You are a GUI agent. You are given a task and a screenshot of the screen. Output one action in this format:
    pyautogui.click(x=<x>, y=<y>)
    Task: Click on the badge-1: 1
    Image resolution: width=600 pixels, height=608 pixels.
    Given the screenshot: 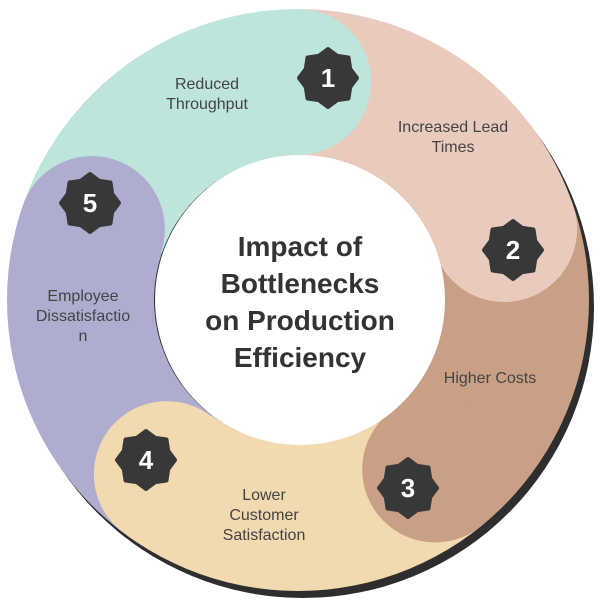 What is the action you would take?
    pyautogui.click(x=328, y=78)
    